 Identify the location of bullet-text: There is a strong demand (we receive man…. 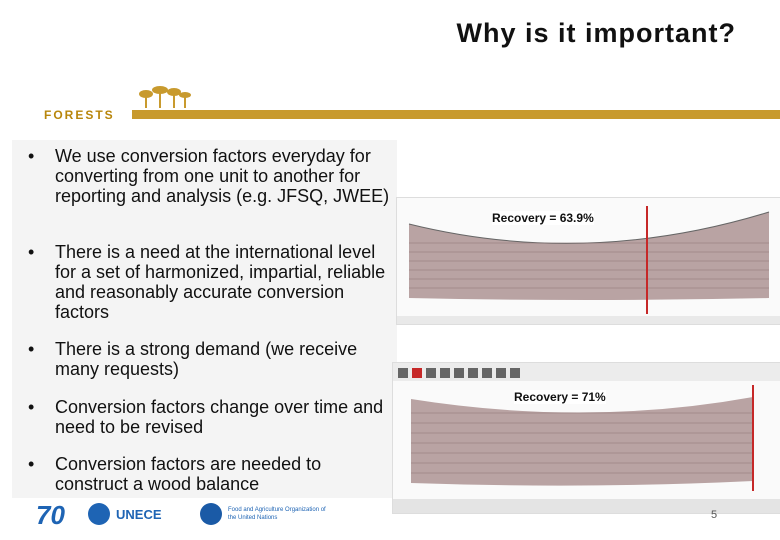
(206, 359).